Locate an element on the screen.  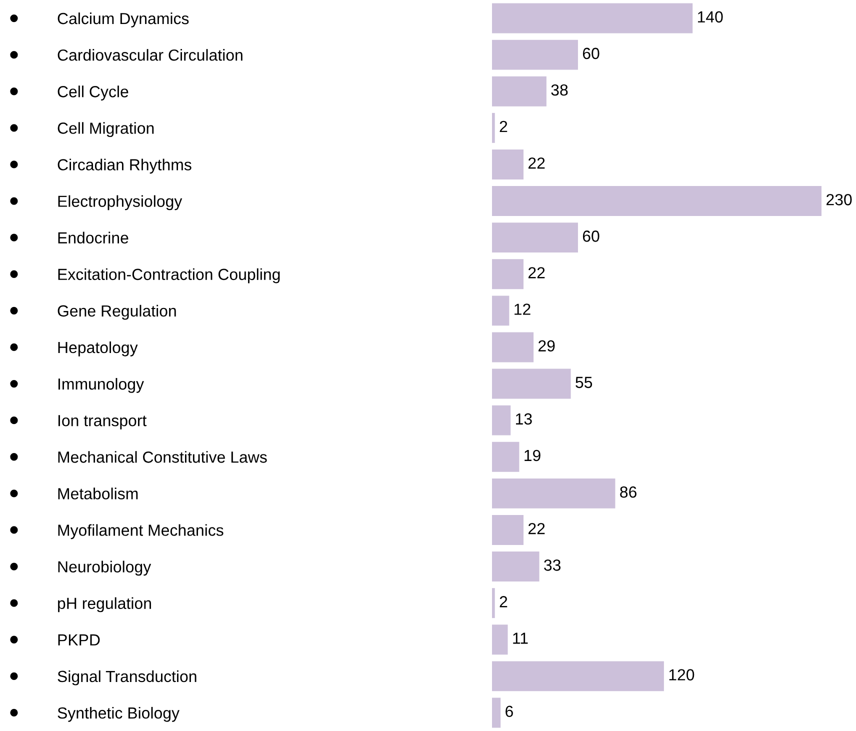
data-label: 19 is located at coordinates (532, 456).